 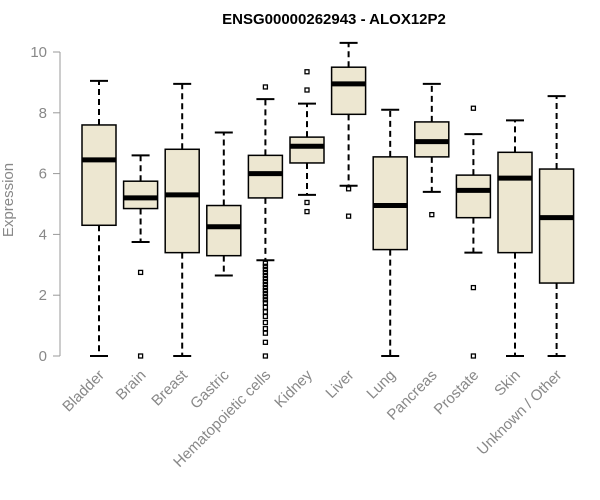 I want to click on x-tick-label: Liver, so click(x=339, y=384).